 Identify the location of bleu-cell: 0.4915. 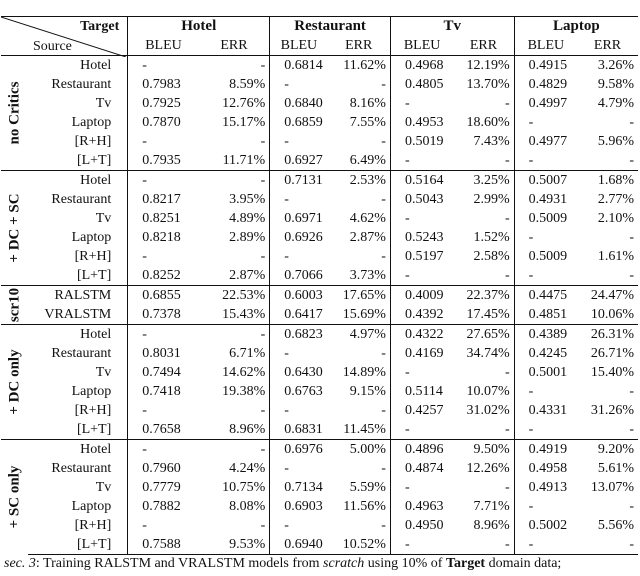
(545, 65).